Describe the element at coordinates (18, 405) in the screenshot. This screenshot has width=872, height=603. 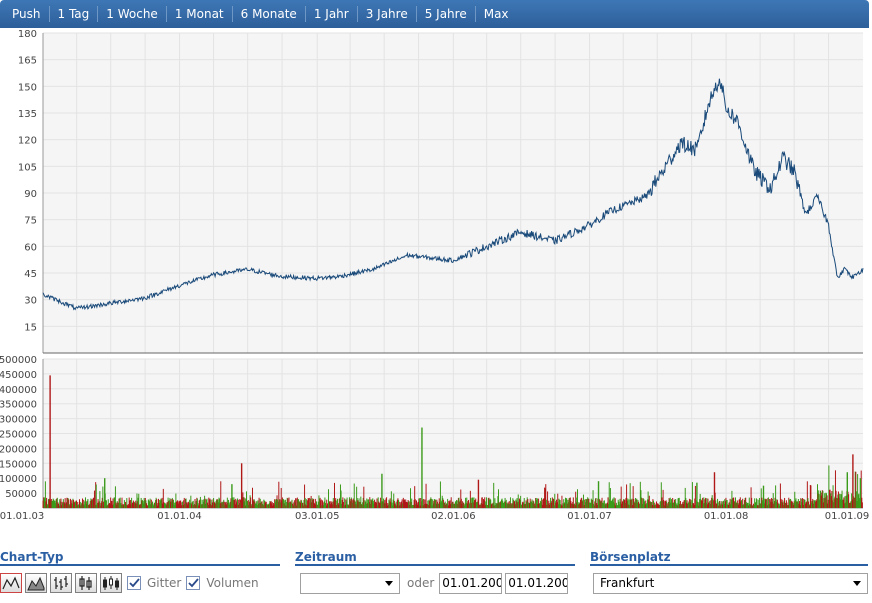
I see `volume-y-tick-label: 350000` at that location.